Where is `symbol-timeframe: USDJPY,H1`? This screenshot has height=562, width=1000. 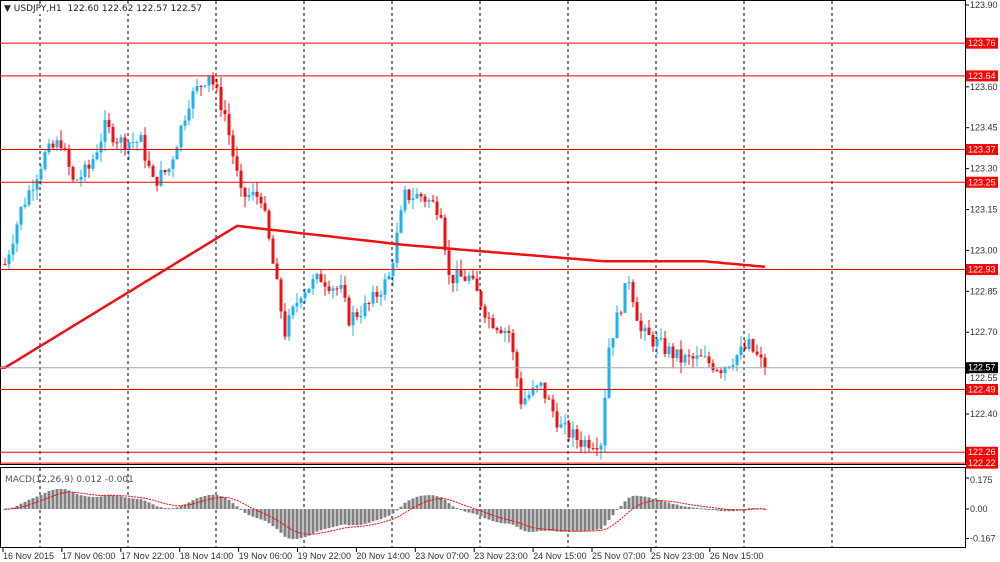
symbol-timeframe: USDJPY,H1 is located at coordinates (37, 9).